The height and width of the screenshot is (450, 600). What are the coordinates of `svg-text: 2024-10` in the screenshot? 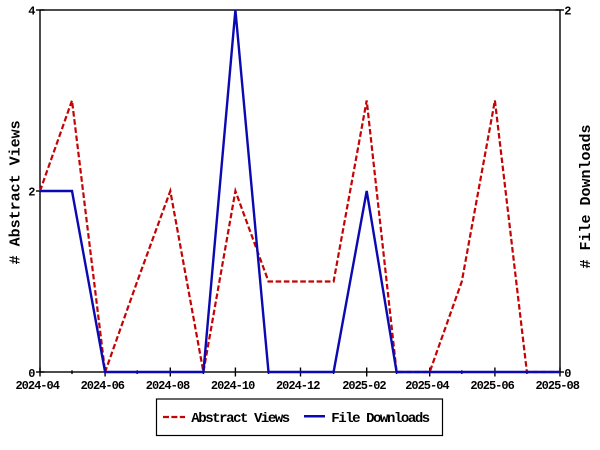 It's located at (233, 386).